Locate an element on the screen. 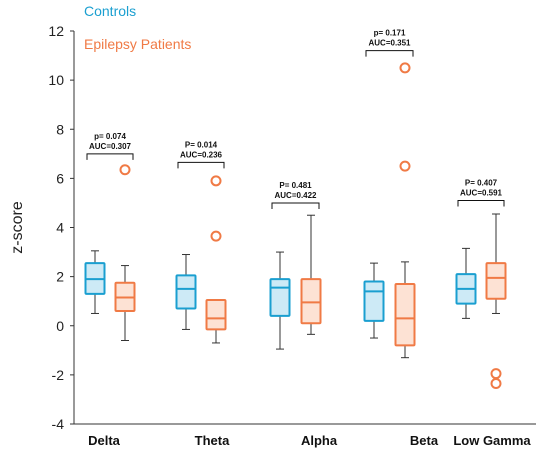 This screenshot has height=453, width=550. x-category-label: Theta is located at coordinates (212, 440).